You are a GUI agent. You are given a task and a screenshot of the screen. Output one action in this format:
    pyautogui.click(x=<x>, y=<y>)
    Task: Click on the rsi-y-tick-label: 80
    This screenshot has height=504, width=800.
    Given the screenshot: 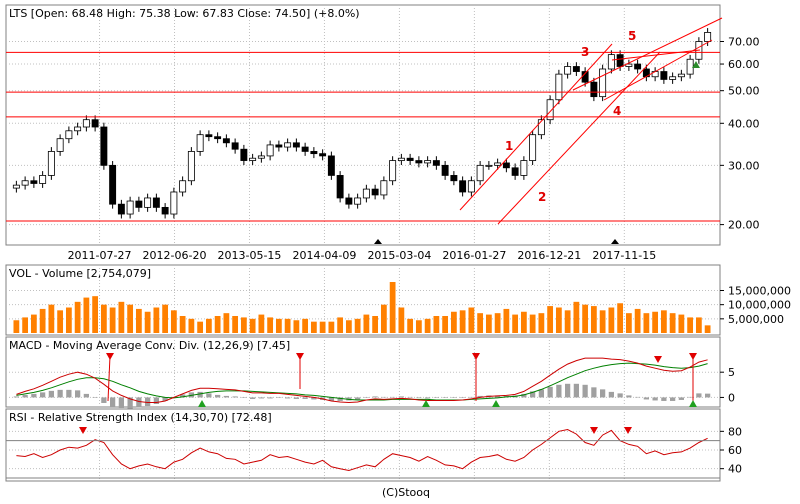 What is the action you would take?
    pyautogui.click(x=735, y=431)
    